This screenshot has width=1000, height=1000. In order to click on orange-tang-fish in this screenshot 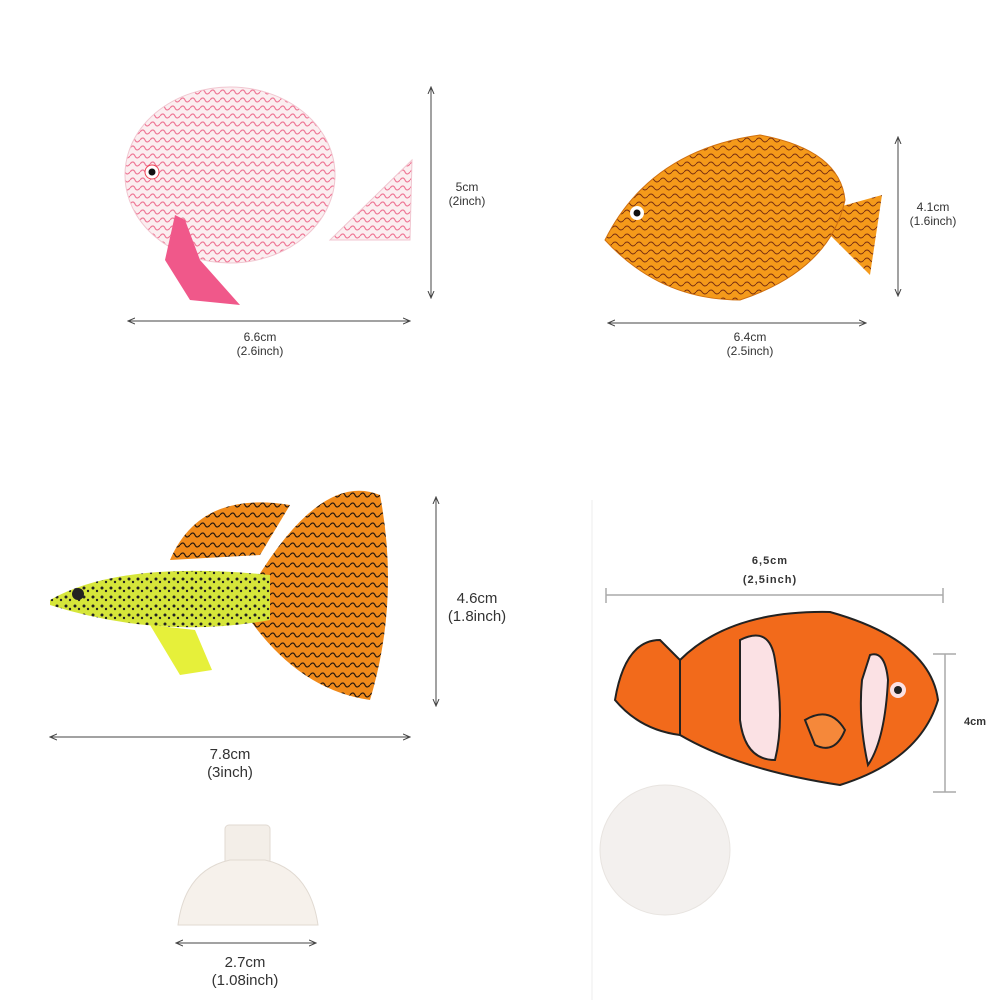, I will do `click(743, 217)`.